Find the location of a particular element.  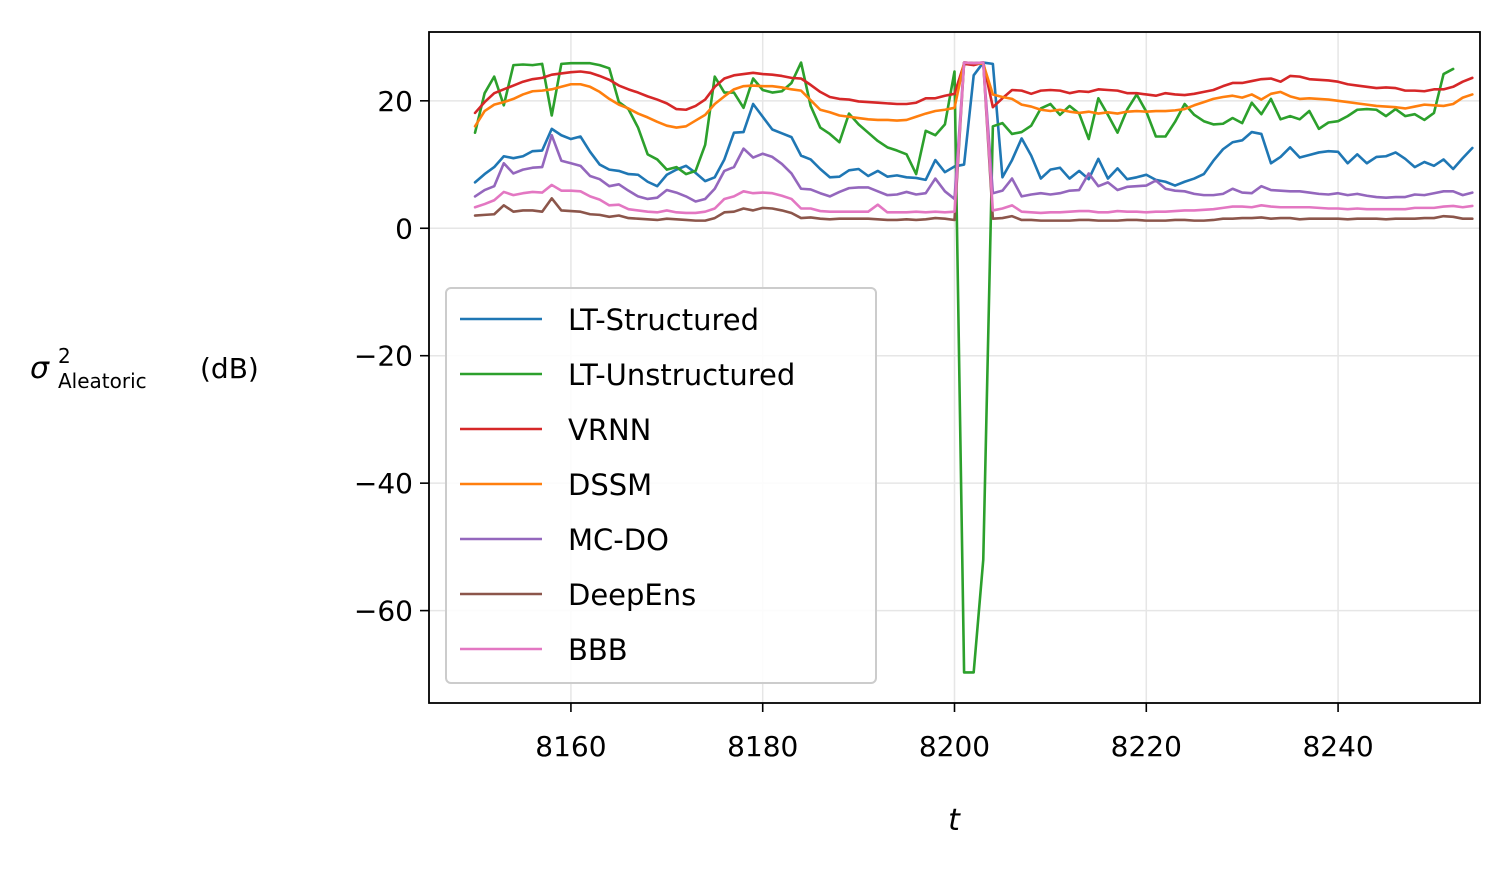

y-axis-label-unit: (dB) is located at coordinates (229, 368).